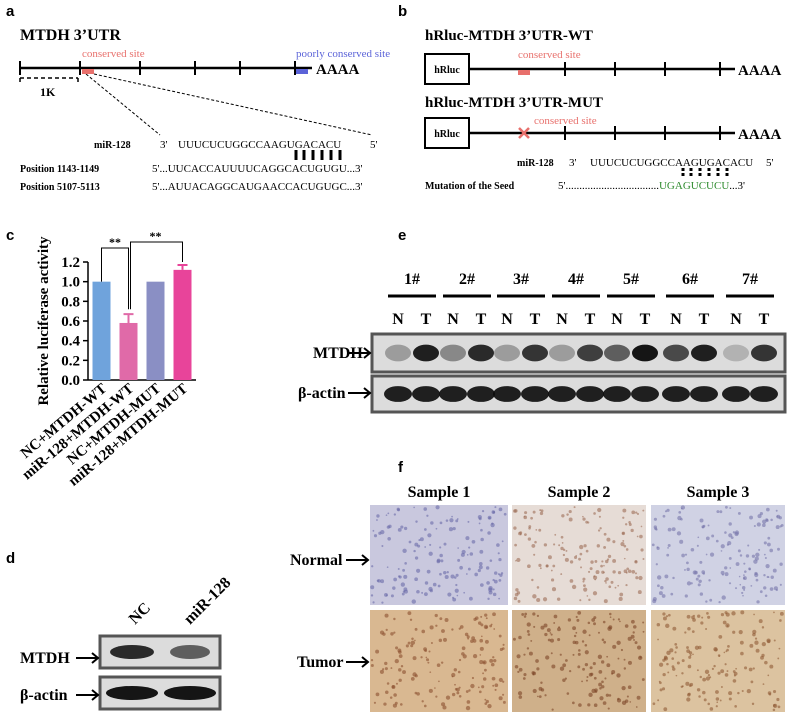  I want to click on annotation: poorly conserved site, so click(343, 54).